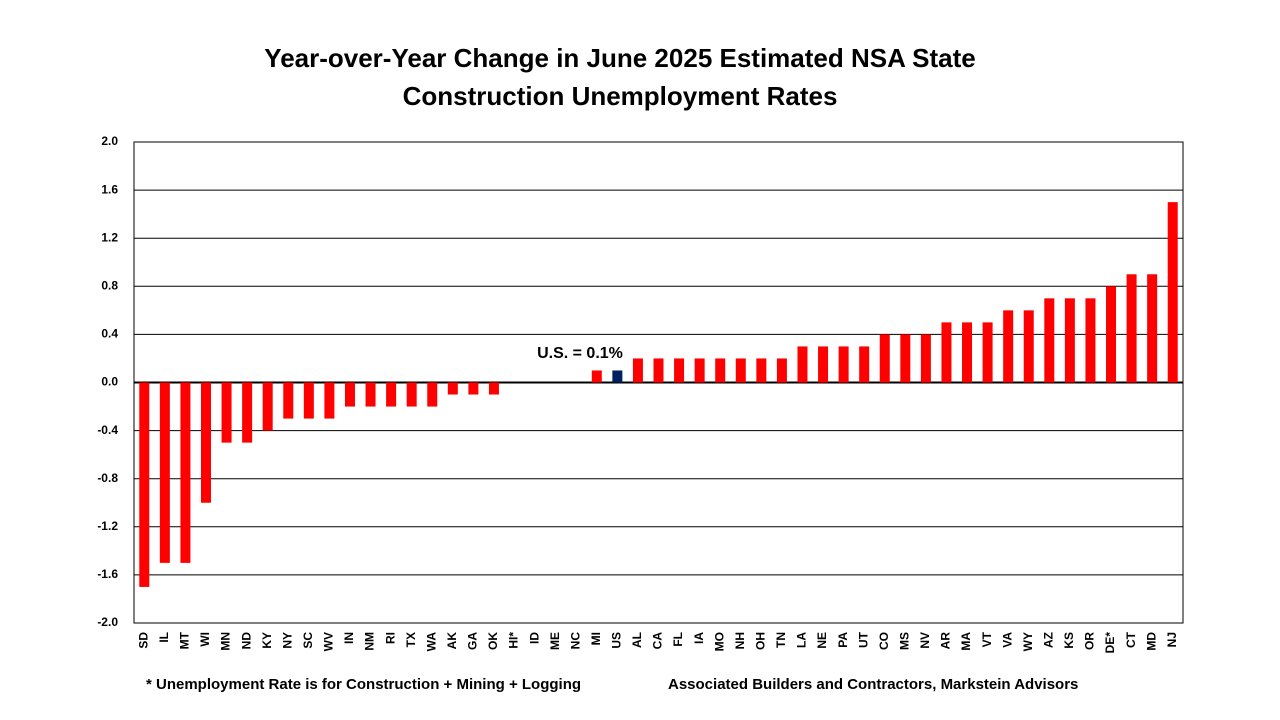 The width and height of the screenshot is (1280, 720). What do you see at coordinates (287, 640) in the screenshot?
I see `x-tick-label: NY` at bounding box center [287, 640].